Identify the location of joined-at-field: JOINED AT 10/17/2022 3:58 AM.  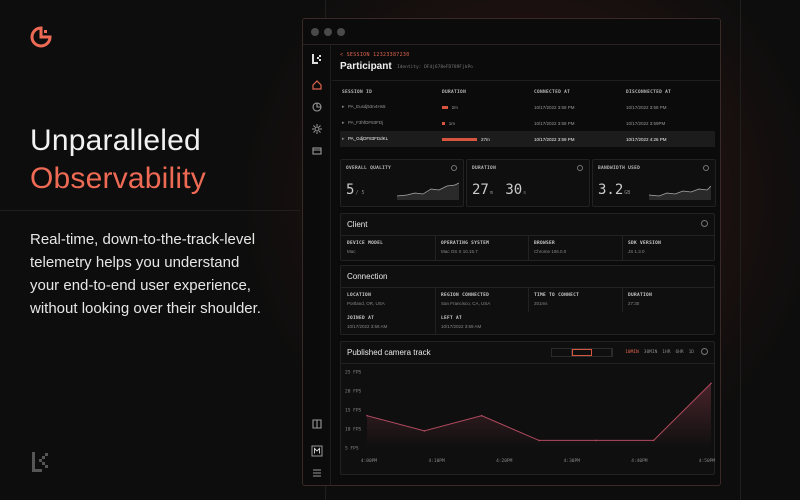
(367, 322).